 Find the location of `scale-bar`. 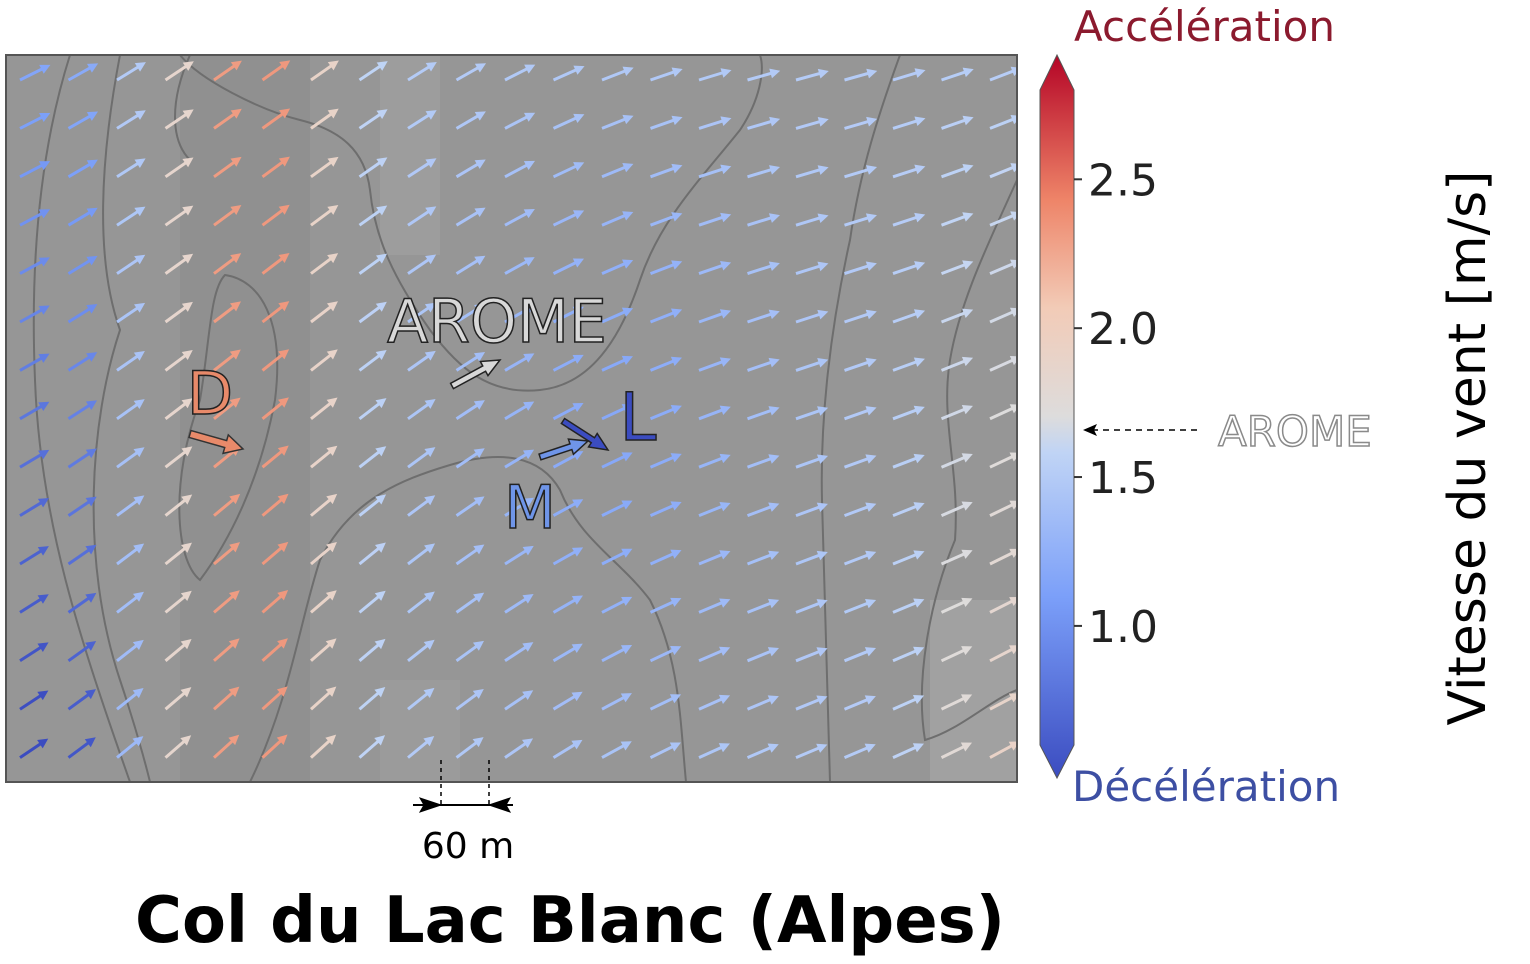

scale-bar is located at coordinates (463, 786).